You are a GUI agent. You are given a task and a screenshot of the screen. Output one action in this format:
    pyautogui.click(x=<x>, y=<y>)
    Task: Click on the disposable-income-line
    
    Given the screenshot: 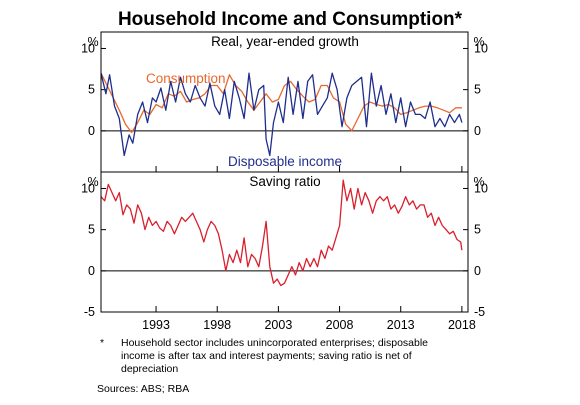 What is the action you would take?
    pyautogui.click(x=281, y=114)
    